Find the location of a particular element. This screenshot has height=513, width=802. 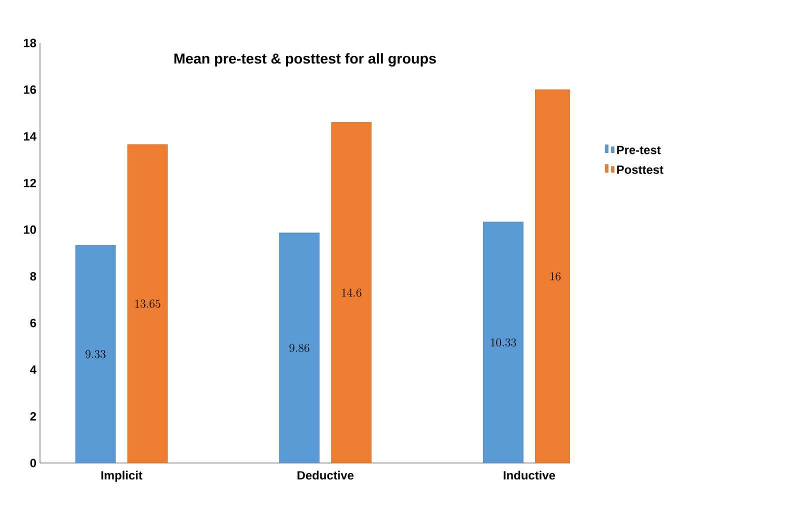

y-tick-label: 18 is located at coordinates (30, 43).